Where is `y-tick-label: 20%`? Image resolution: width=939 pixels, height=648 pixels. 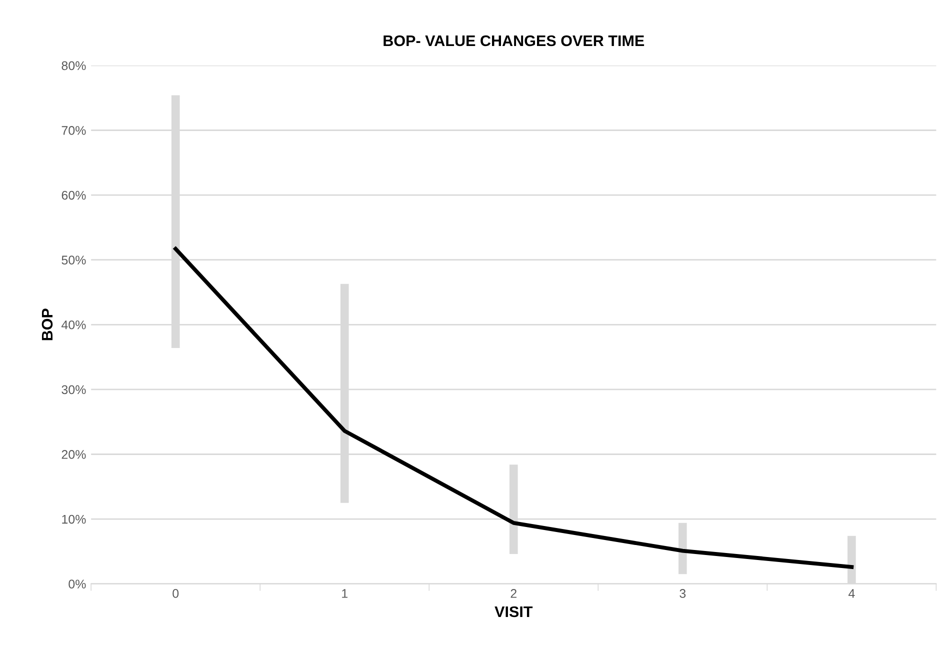
y-tick-label: 20% is located at coordinates (74, 454).